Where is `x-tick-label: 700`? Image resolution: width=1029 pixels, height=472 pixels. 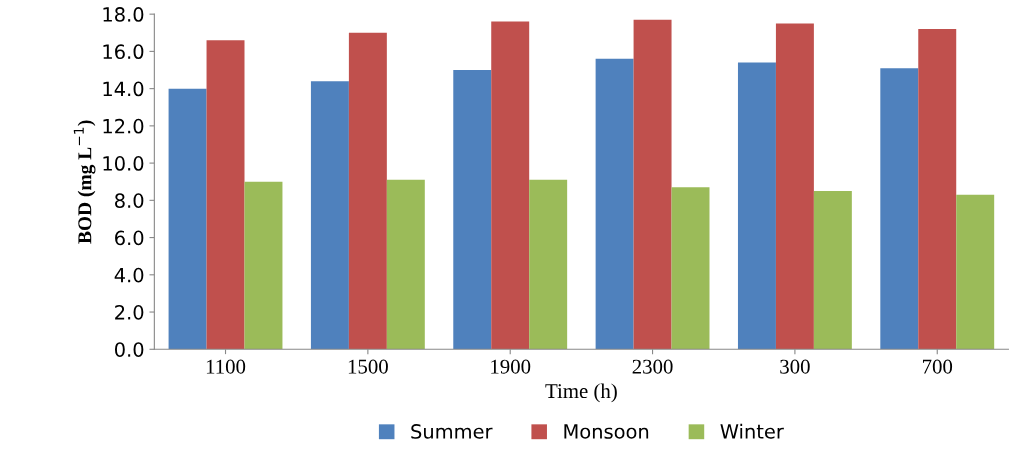
x-tick-label: 700 is located at coordinates (938, 366).